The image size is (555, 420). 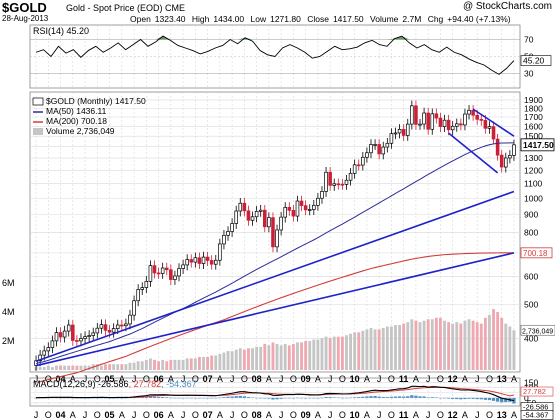 I want to click on price-x-tick-4: J, so click(x=85, y=379).